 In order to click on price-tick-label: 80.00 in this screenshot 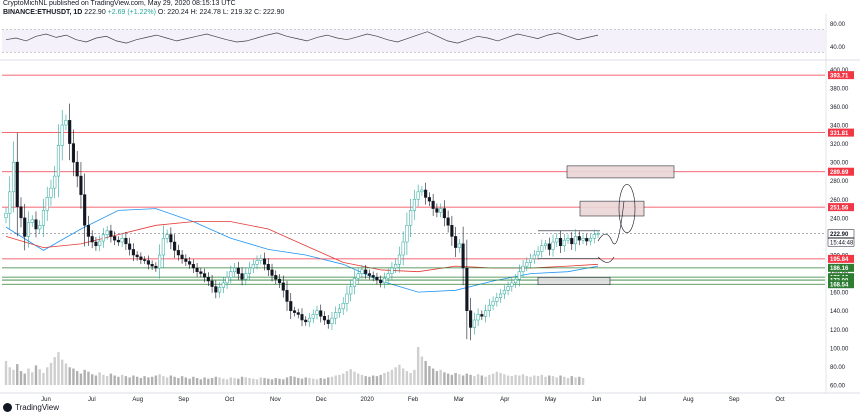, I will do `click(838, 368)`.